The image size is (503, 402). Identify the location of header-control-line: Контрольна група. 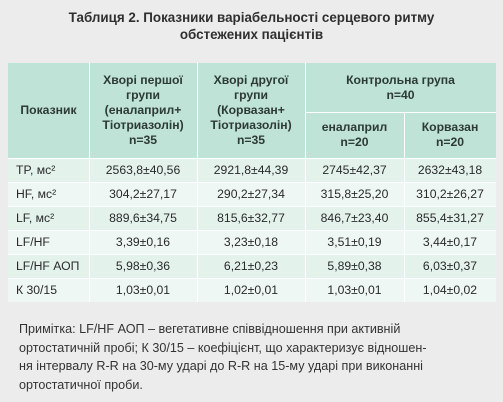
(400, 79).